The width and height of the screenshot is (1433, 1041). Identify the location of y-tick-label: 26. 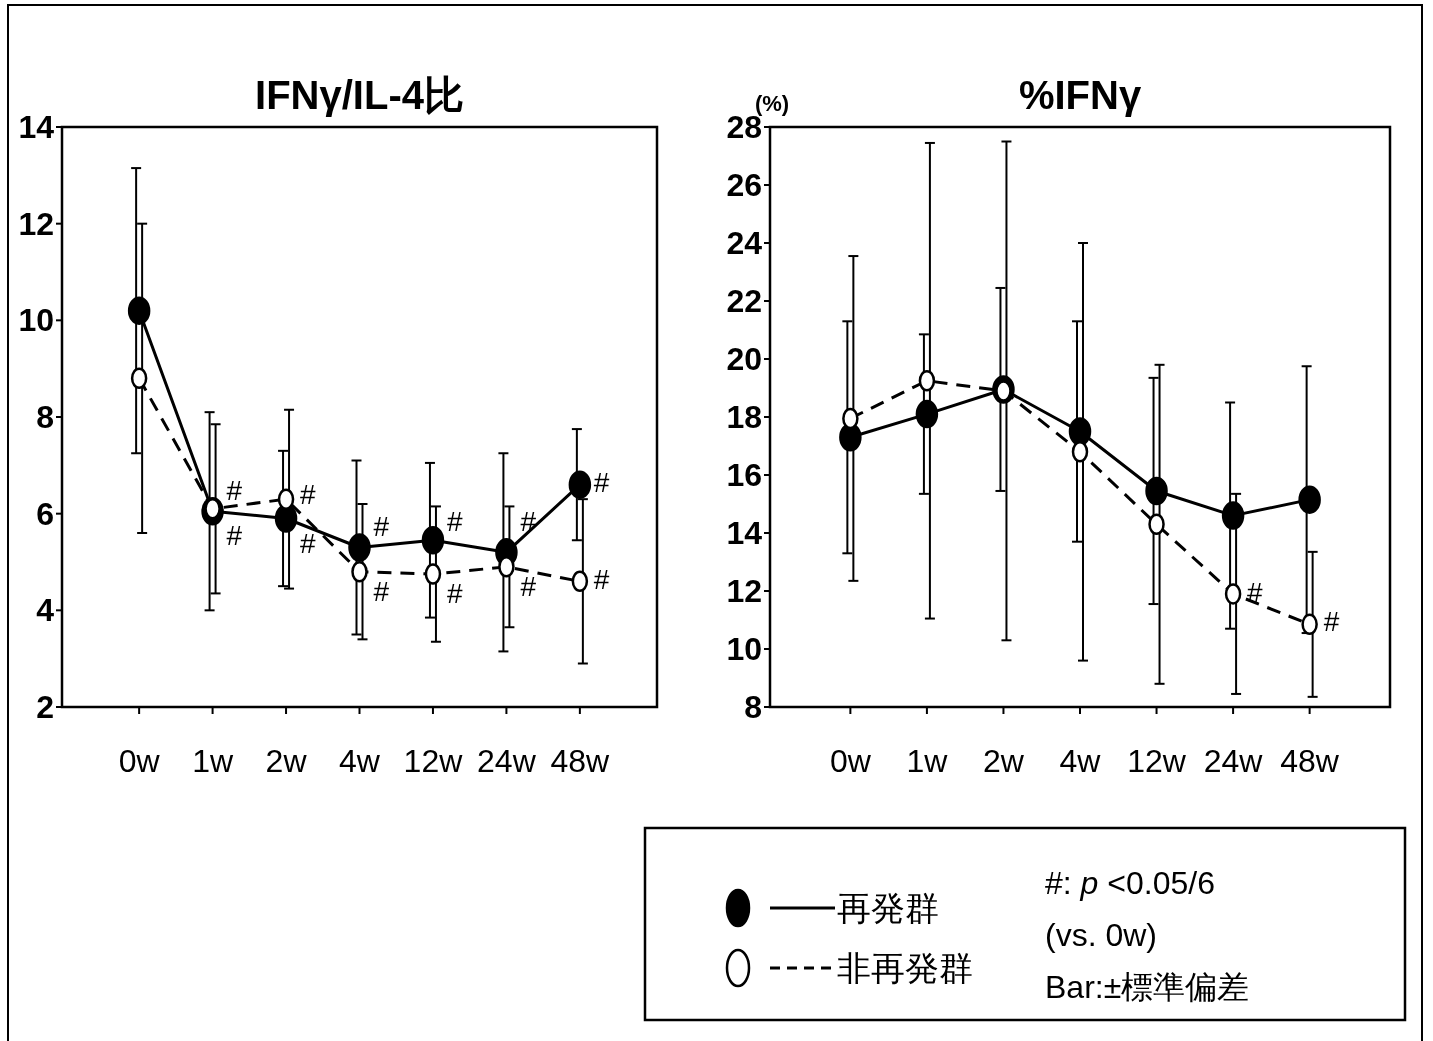
(744, 185).